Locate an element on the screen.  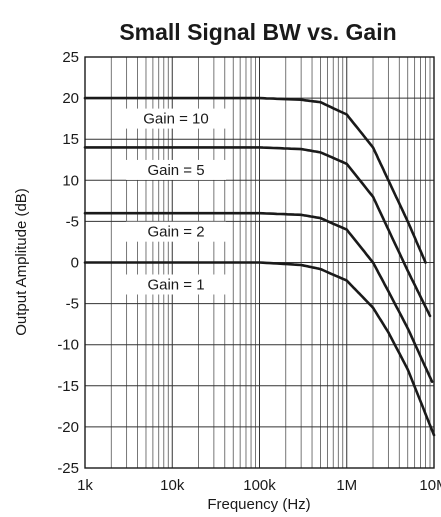
x-tick-labels: 1k 10k 100k 1M 10M is located at coordinates (259, 485).